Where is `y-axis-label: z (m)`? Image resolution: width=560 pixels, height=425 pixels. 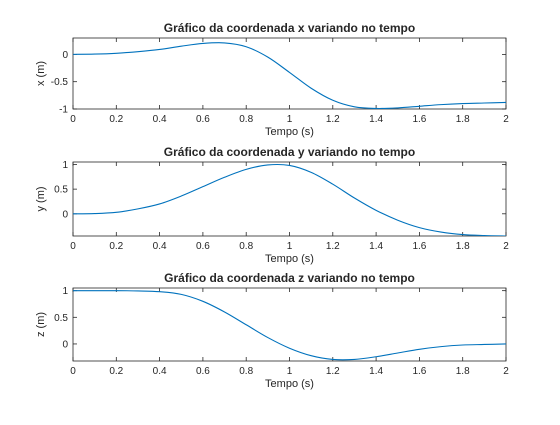
y-axis-label: z (m) is located at coordinates (41, 324).